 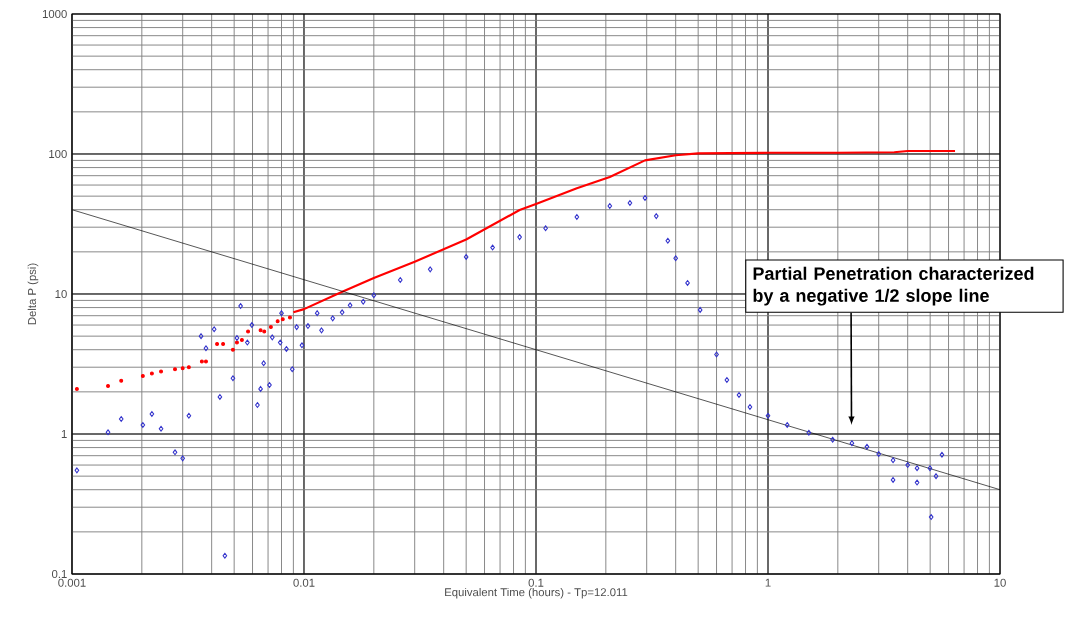 What do you see at coordinates (58, 154) in the screenshot?
I see `y-tick-label: 100` at bounding box center [58, 154].